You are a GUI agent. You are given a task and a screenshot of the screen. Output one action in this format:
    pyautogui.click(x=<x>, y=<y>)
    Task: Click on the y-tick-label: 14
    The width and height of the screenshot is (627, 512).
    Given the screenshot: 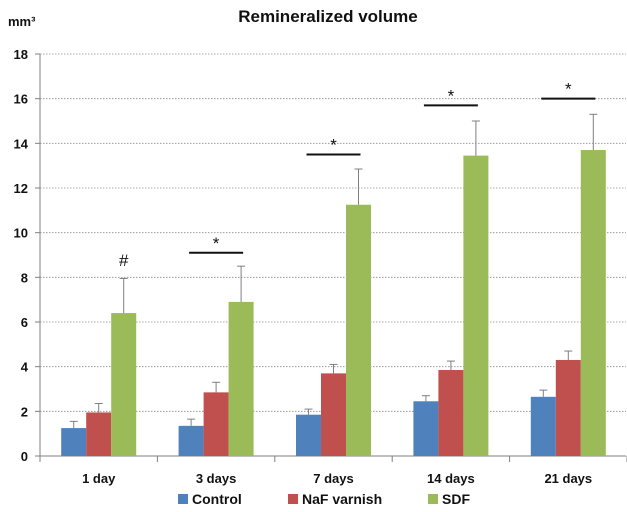 What is the action you would take?
    pyautogui.click(x=21, y=143)
    